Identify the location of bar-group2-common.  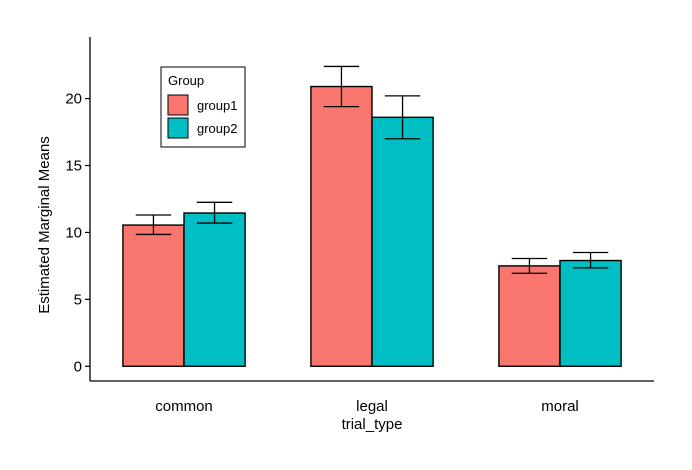
(214, 289).